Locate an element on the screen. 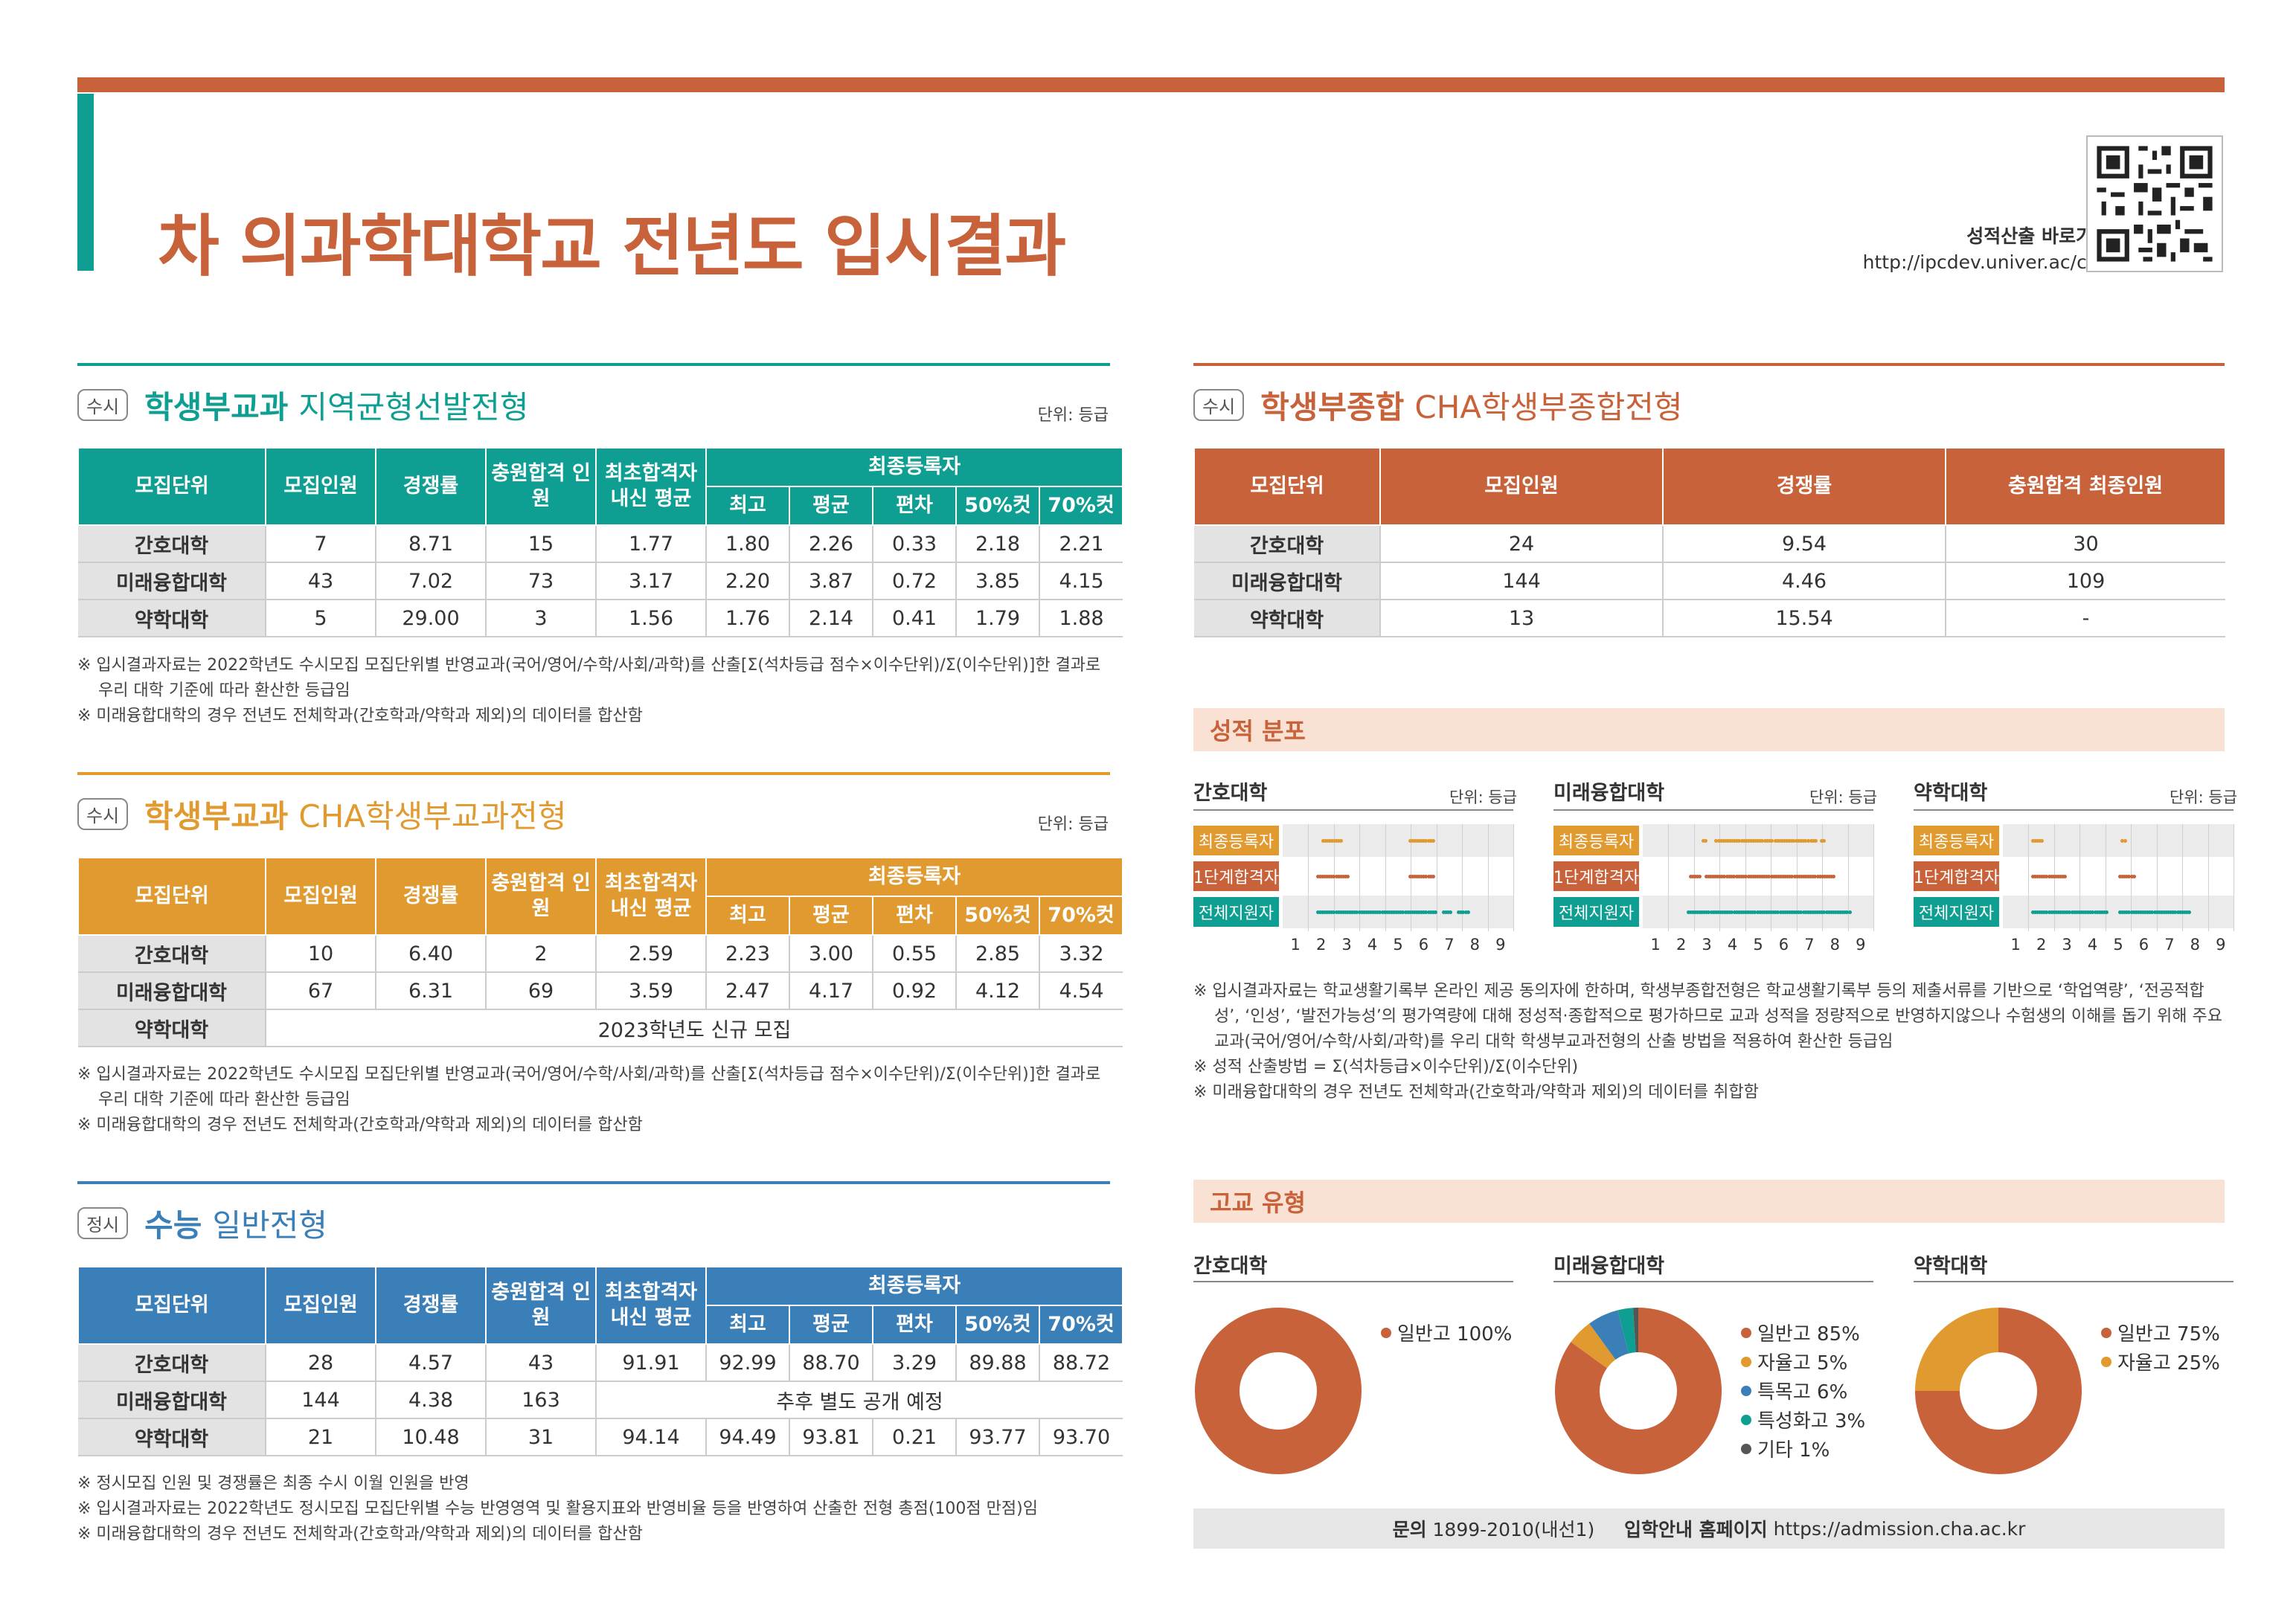  table-cell: 미래융합대학 is located at coordinates (172, 581).